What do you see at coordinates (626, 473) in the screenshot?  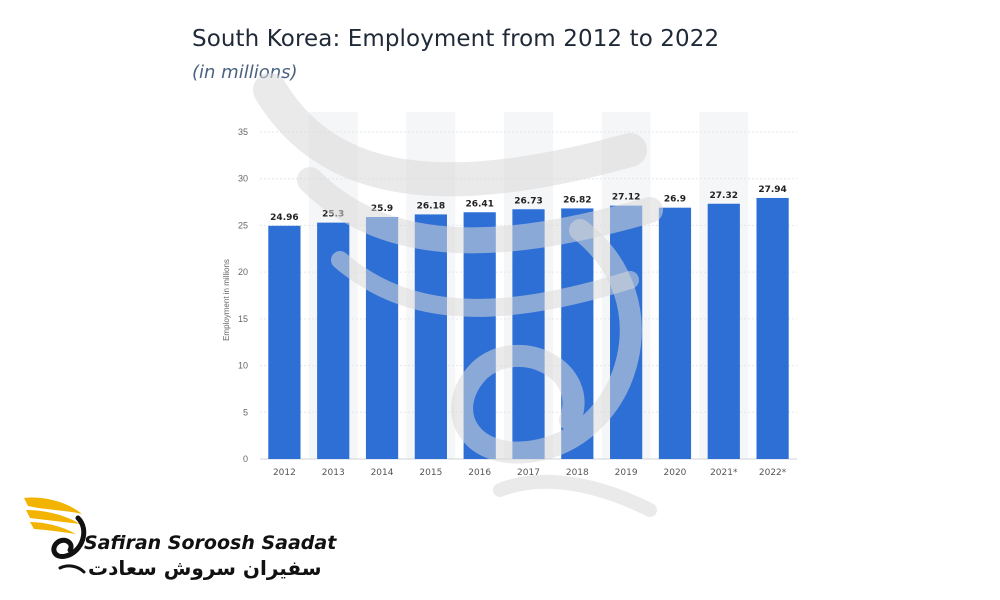 I see `x-tick-label: 2019` at bounding box center [626, 473].